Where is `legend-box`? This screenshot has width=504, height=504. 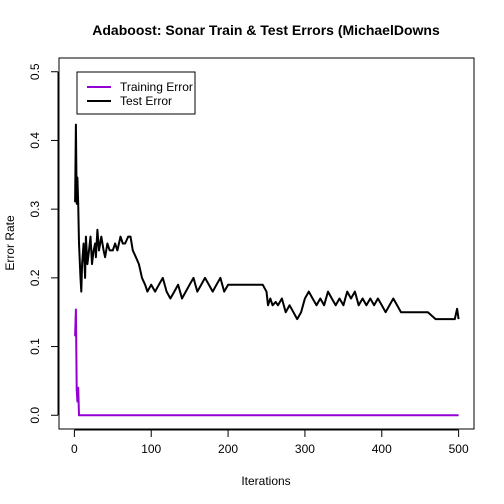
legend-box is located at coordinates (136, 93).